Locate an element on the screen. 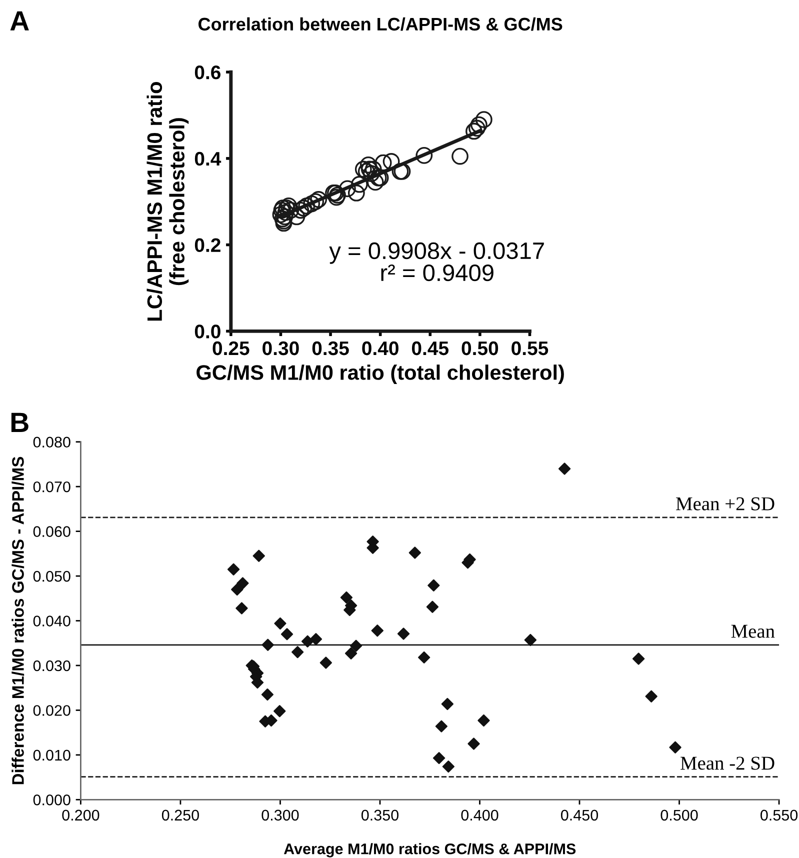  x-axis-title: GC/MS M1/M0 ratio (total cholesterol) is located at coordinates (380, 374).